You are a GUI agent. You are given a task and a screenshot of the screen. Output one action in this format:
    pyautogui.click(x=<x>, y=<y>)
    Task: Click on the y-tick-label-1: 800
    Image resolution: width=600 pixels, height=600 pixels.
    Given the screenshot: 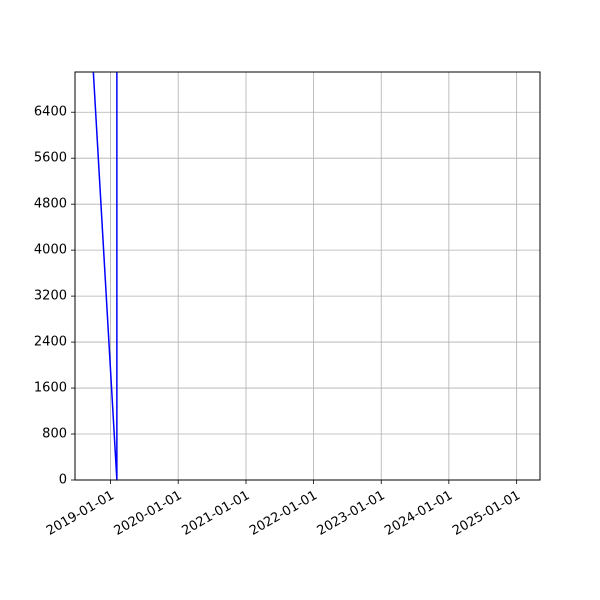 What is the action you would take?
    pyautogui.click(x=54, y=434)
    